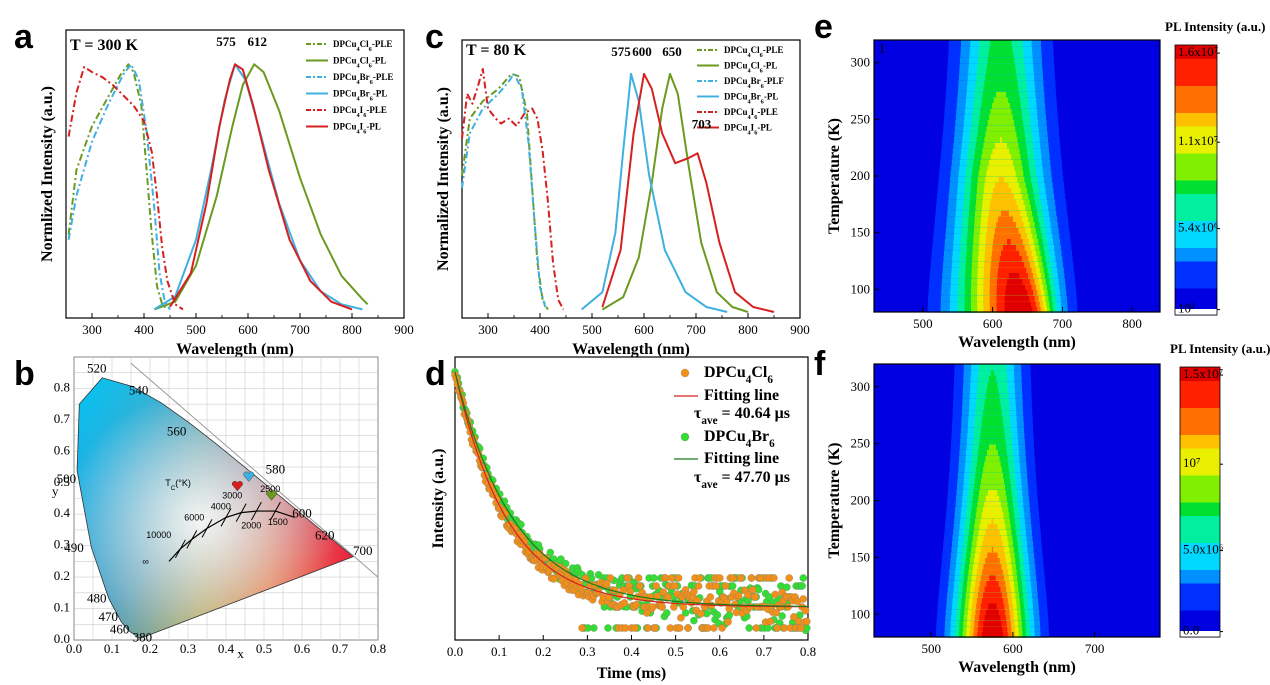 The image size is (1270, 685). I want to click on series-line-DPCu4I6-PL, so click(688, 192).